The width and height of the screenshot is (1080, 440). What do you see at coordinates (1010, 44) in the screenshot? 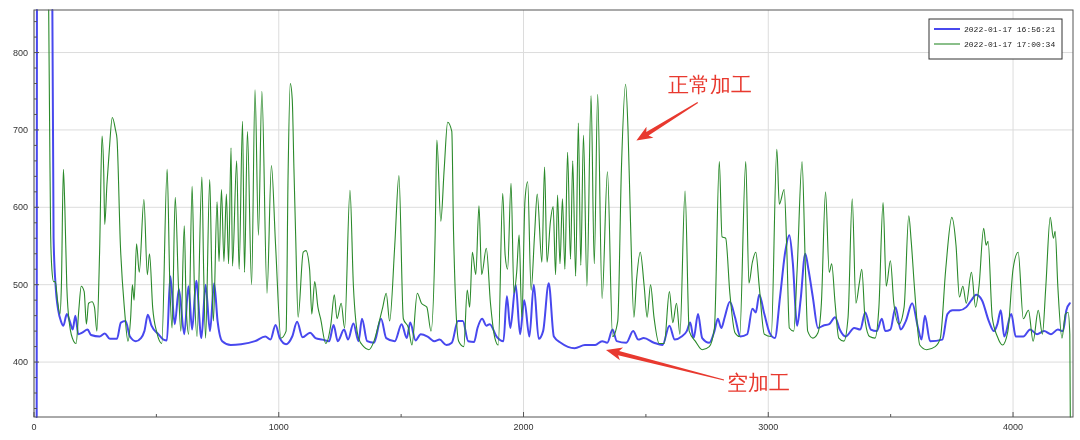
I see `legend-label: 2022-01-17 17:00:34` at bounding box center [1010, 44].